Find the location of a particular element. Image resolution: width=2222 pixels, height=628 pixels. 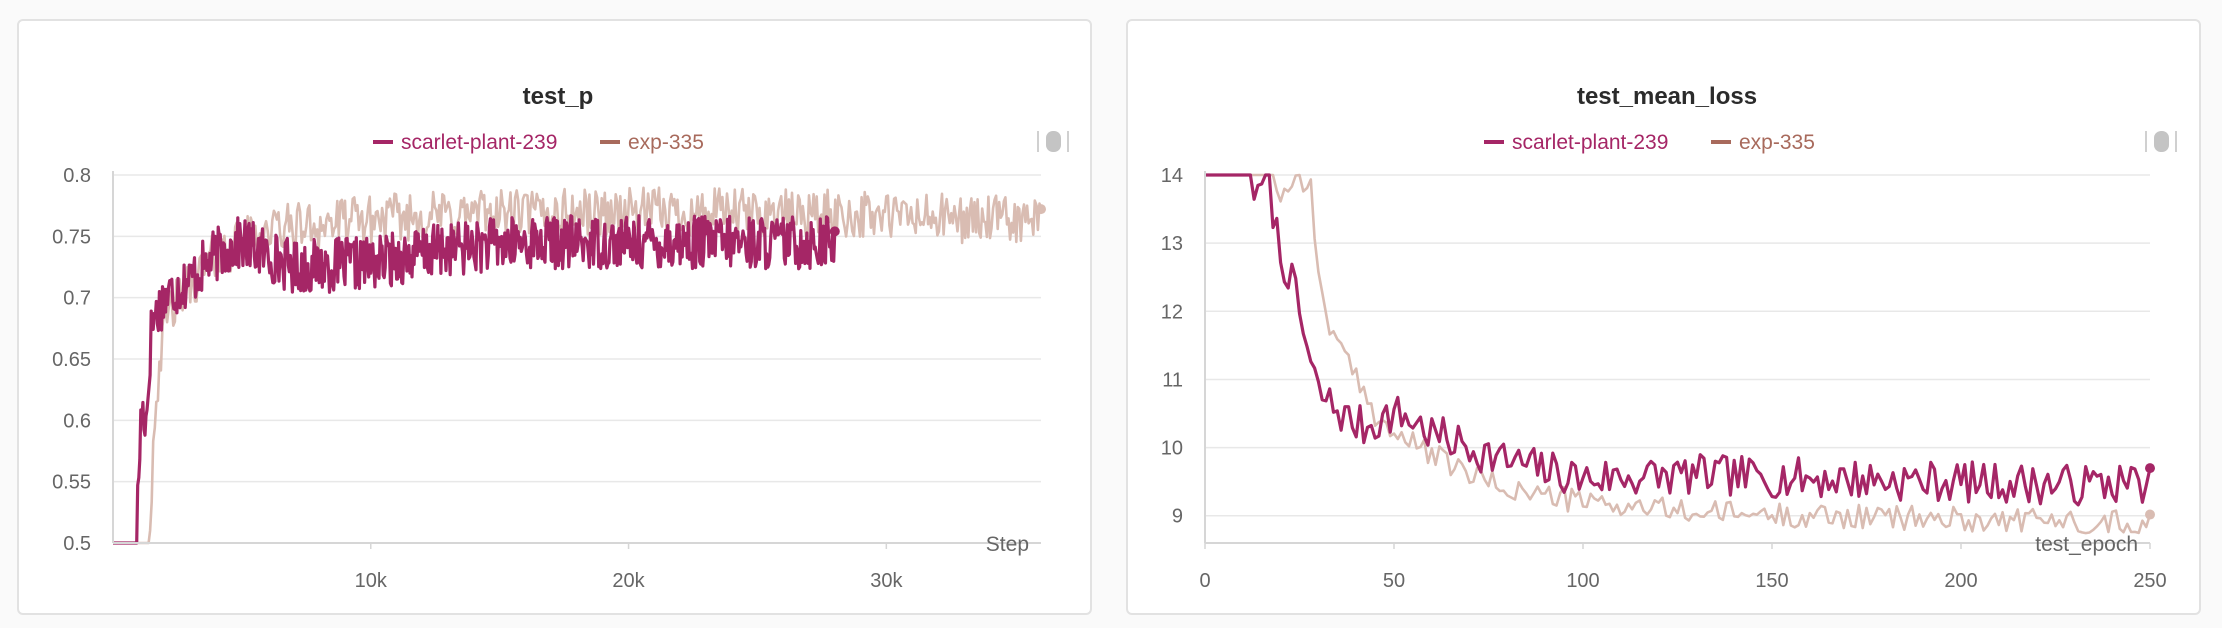

y-tick-label: 11 is located at coordinates (1172, 380).